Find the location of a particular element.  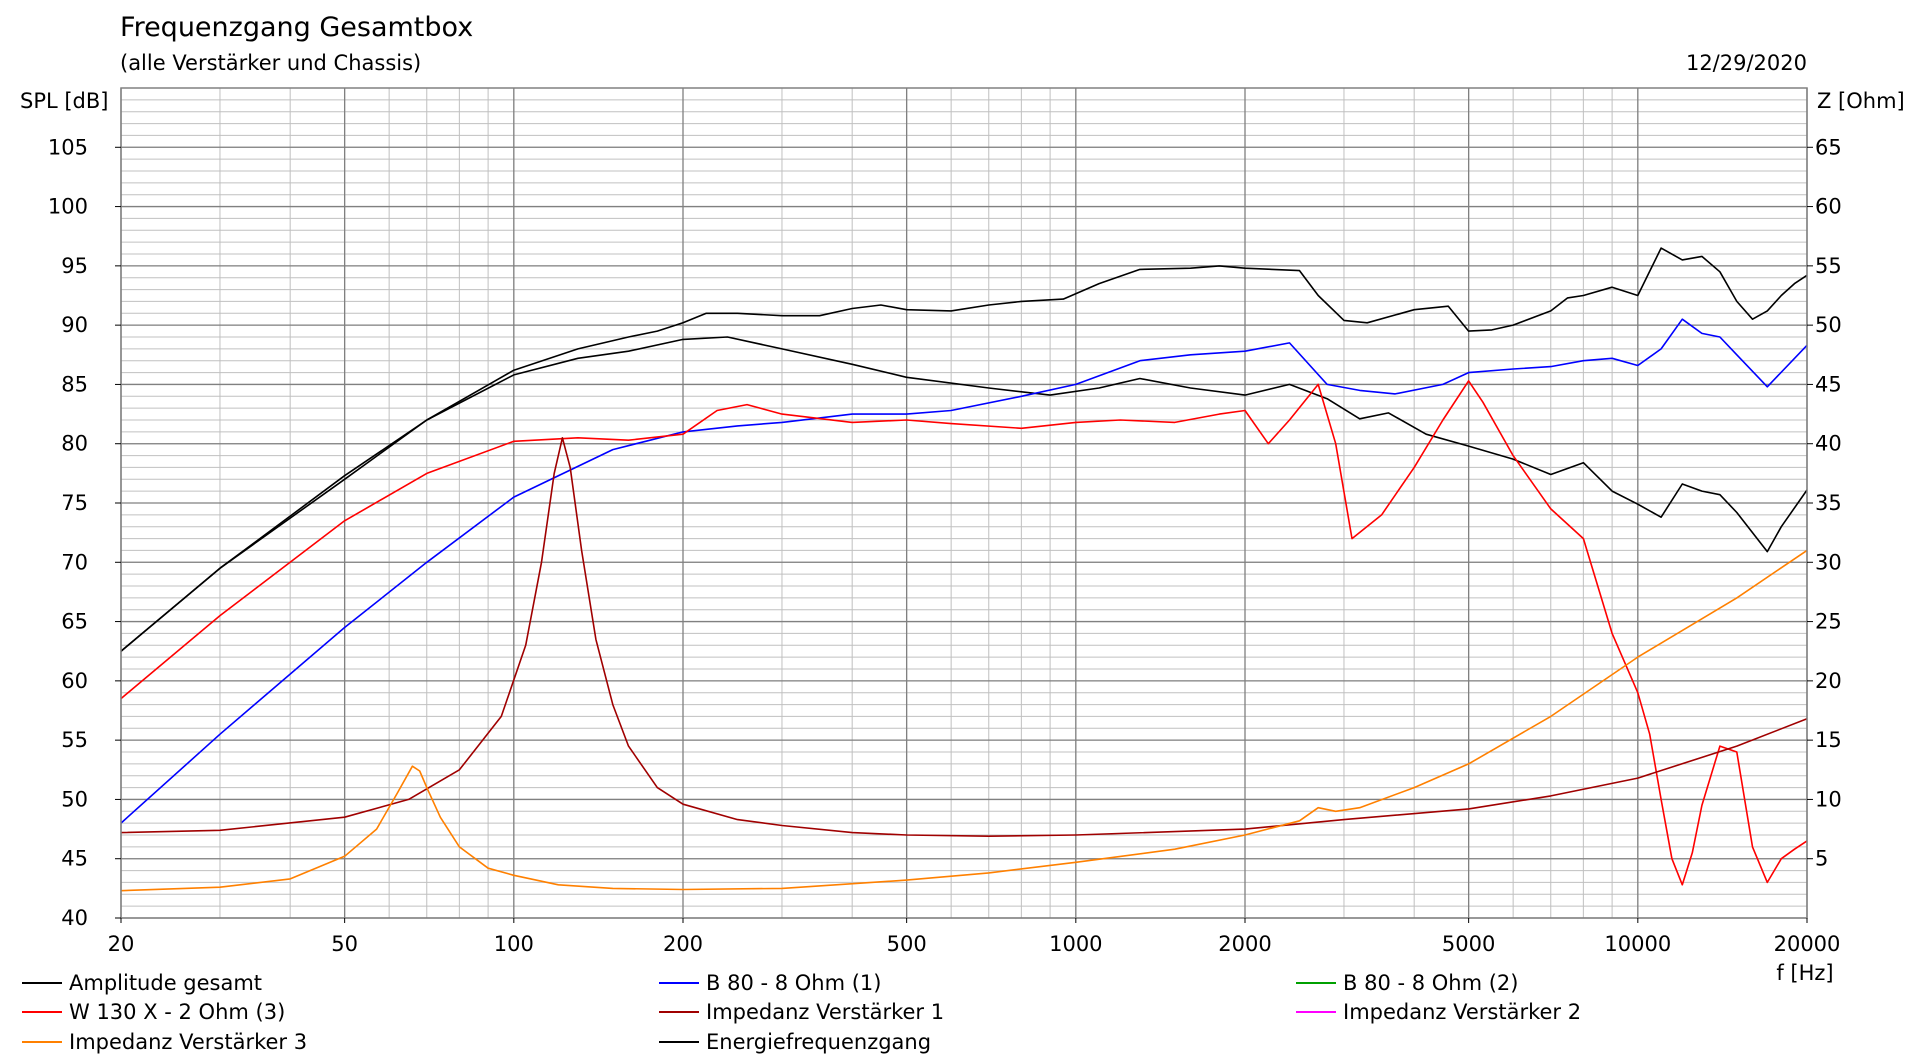

y-left-tick-label: 65 is located at coordinates (74, 622).